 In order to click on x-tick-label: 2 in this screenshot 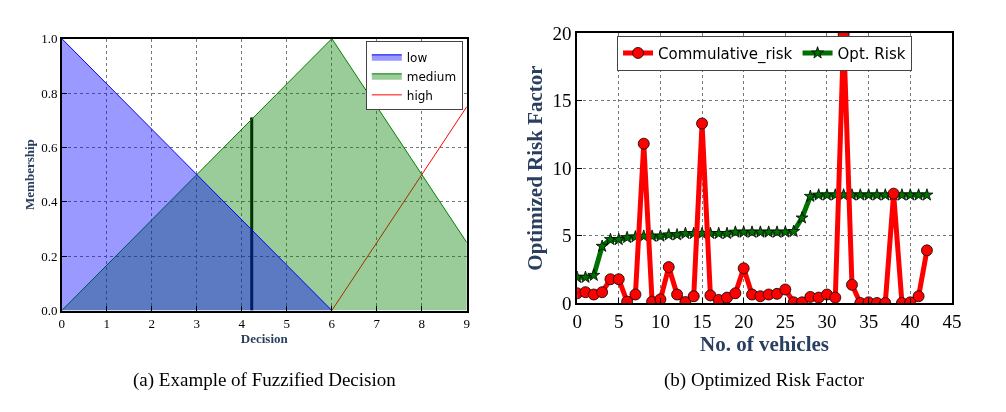, I will do `click(152, 323)`.